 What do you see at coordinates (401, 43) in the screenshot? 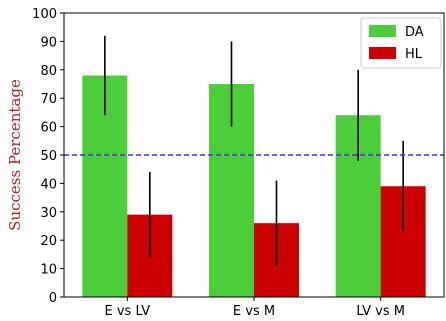
I see `legend: DA HL` at bounding box center [401, 43].